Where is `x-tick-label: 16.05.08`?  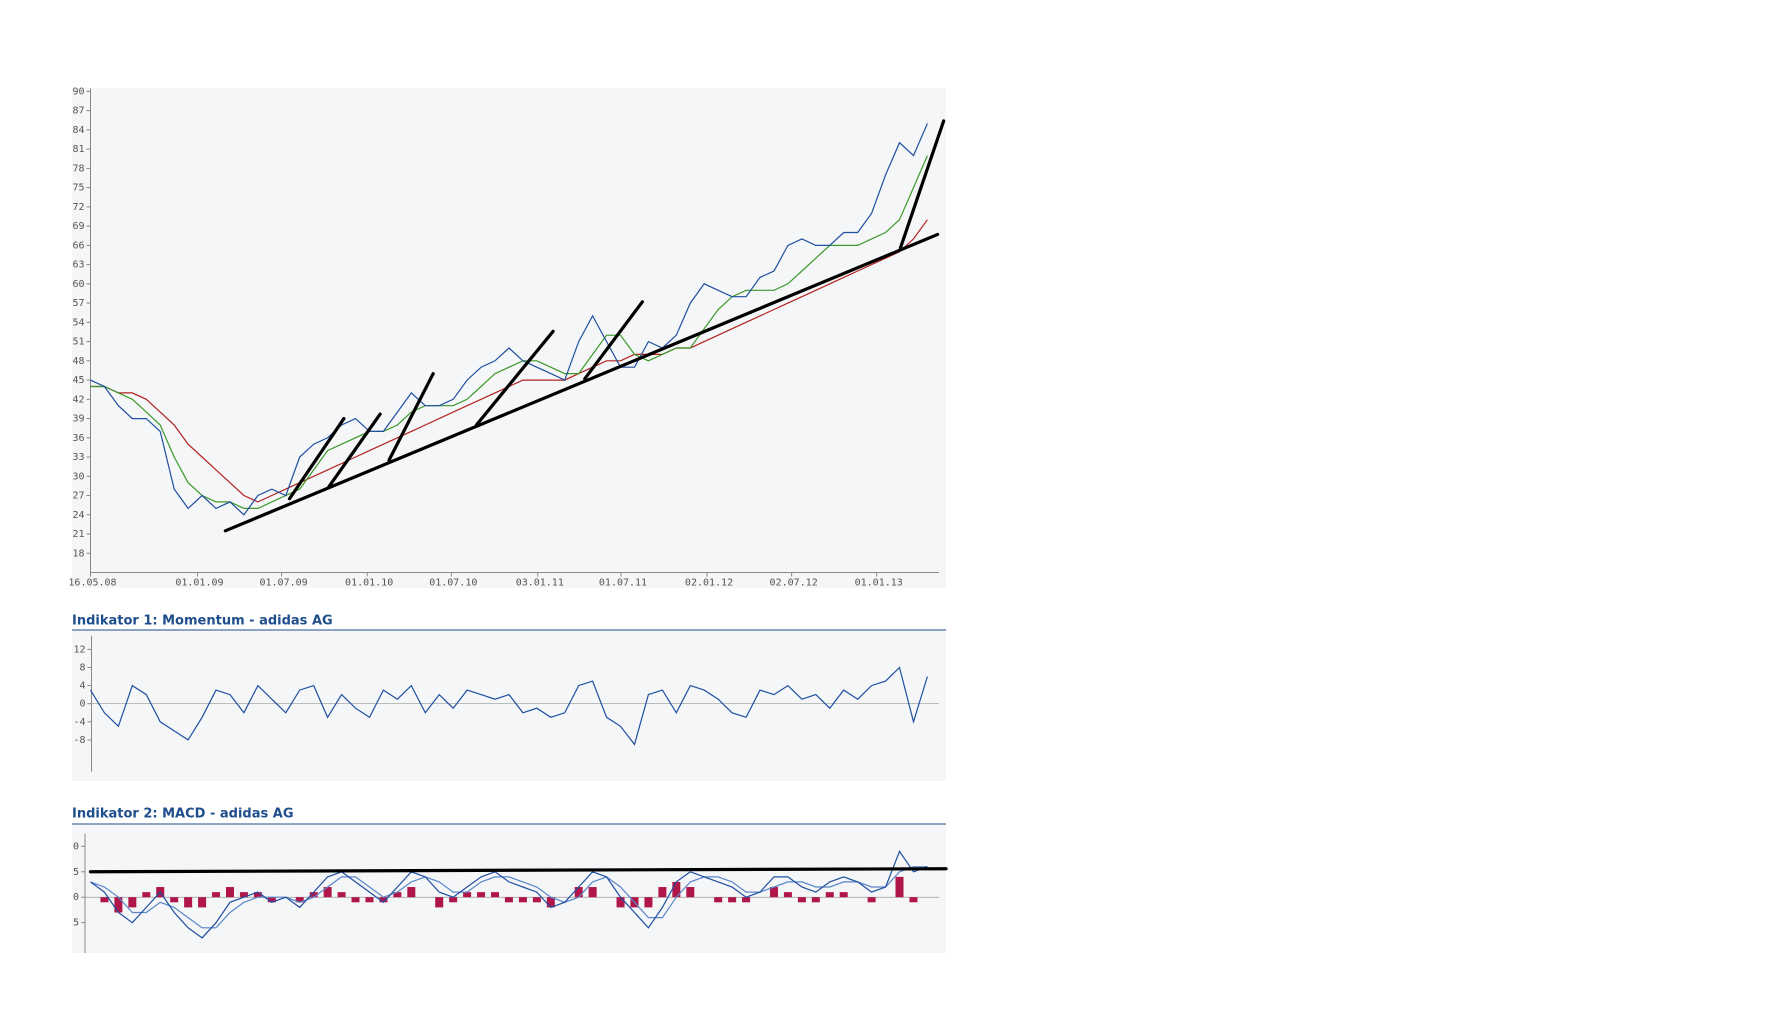
x-tick-label: 16.05.08 is located at coordinates (92, 583).